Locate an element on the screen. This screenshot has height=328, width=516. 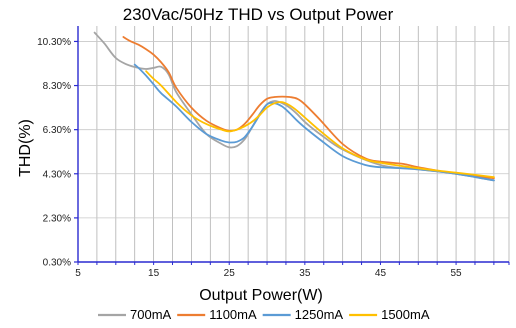
legend-label-1250mA: 1250mA is located at coordinates (319, 314).